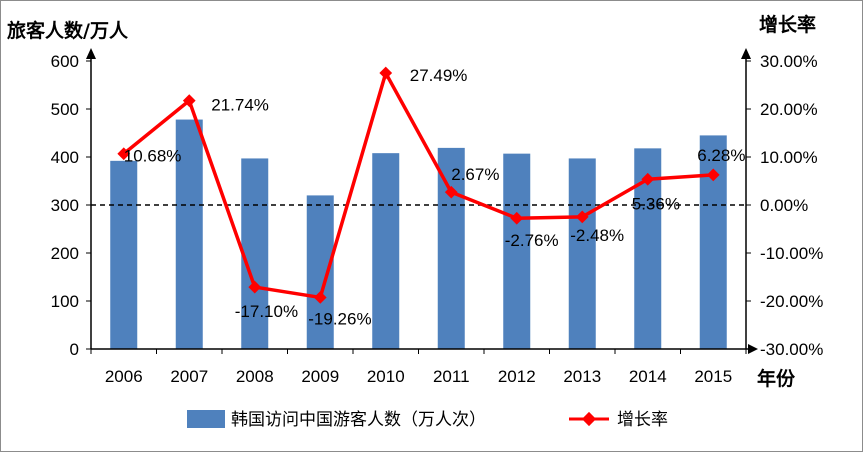 The image size is (863, 452). Describe the element at coordinates (124, 254) in the screenshot. I see `bar-2006` at that location.